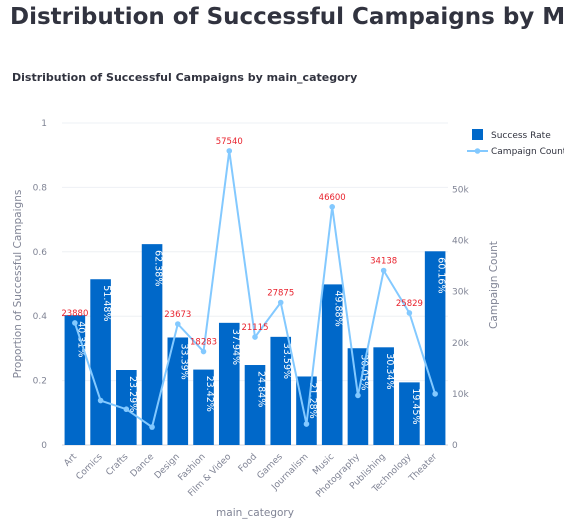  I want to click on y-tick-label: 0, so click(44, 446).